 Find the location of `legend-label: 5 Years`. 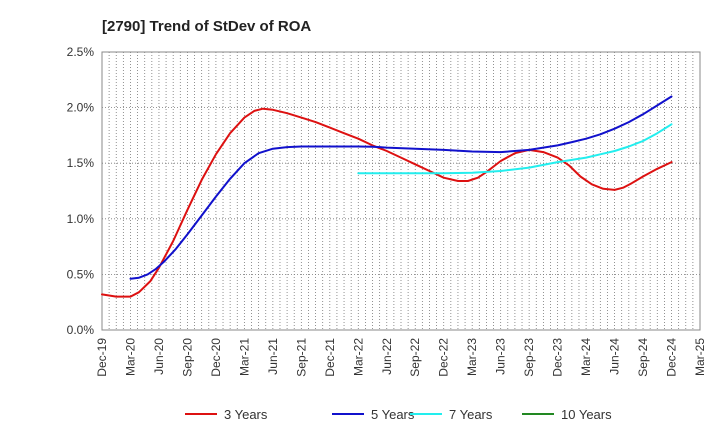

legend-label: 5 Years is located at coordinates (393, 414).